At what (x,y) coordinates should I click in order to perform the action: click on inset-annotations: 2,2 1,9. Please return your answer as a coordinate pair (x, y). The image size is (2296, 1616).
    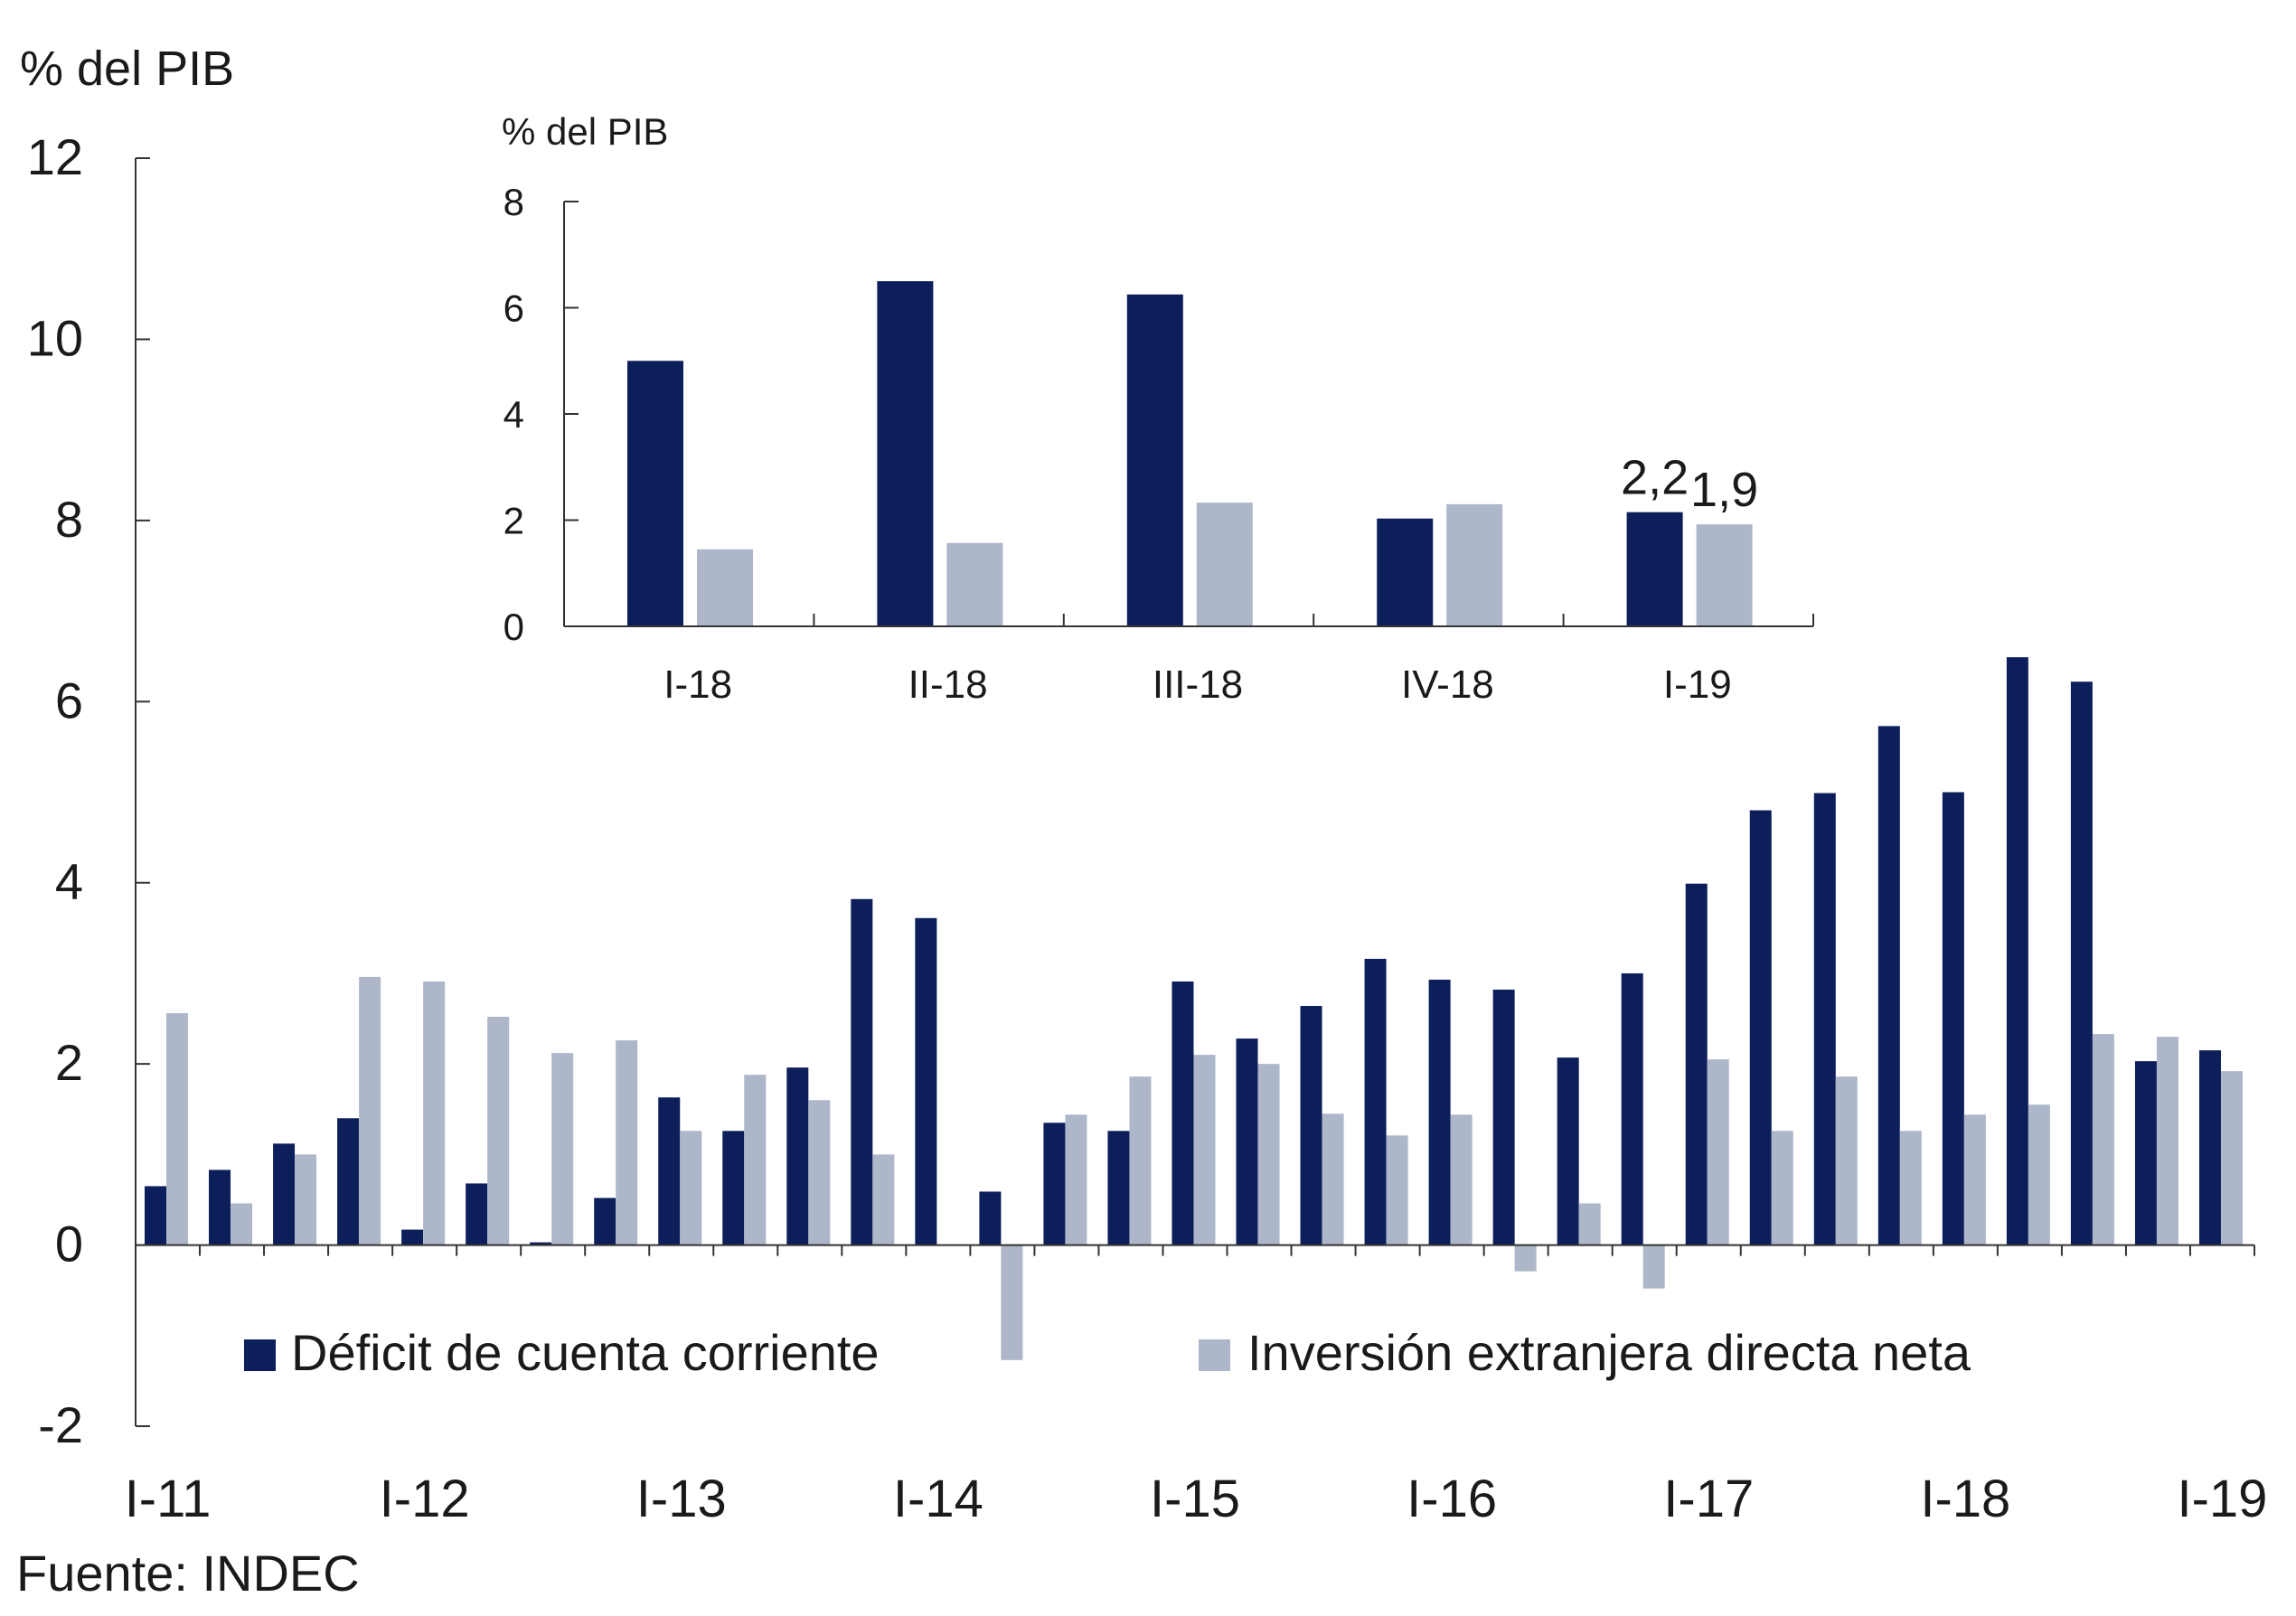
    Looking at the image, I should click on (1689, 485).